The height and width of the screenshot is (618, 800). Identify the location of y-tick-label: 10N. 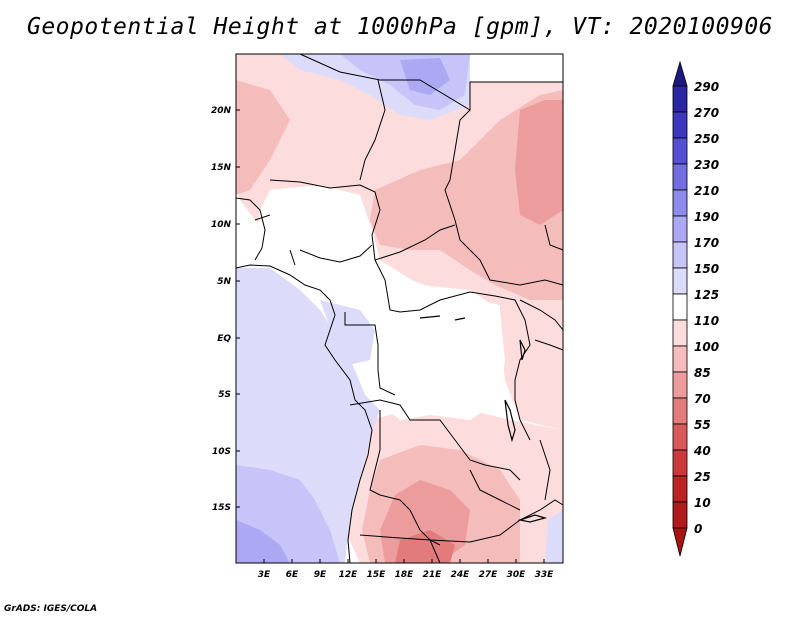
(221, 225).